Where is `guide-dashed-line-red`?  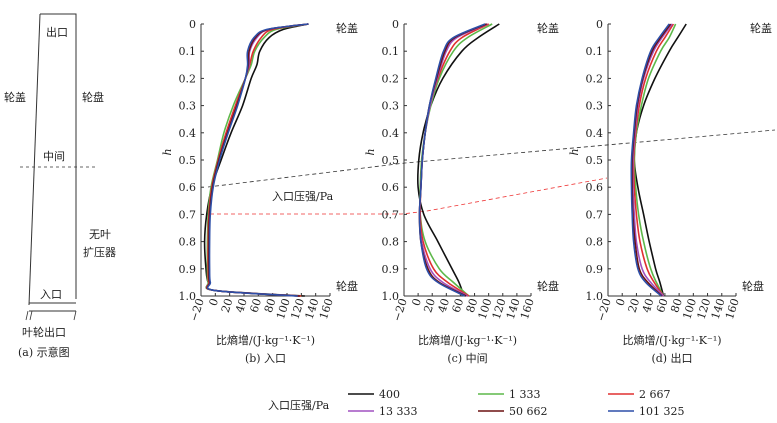
guide-dashed-line-red is located at coordinates (409, 196).